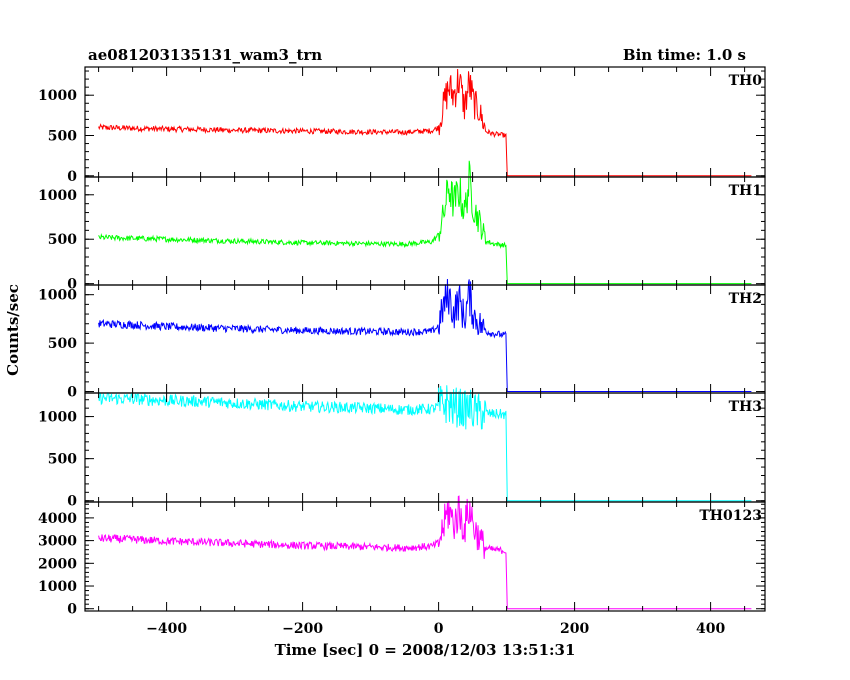 The image size is (850, 680). I want to click on panel-label-th0: TH0, so click(746, 81).